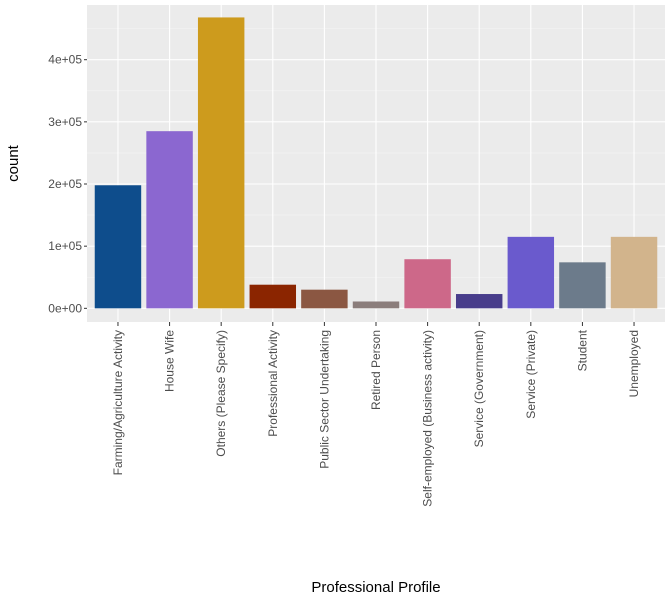 This screenshot has height=599, width=670. I want to click on x-tick-label: Student, so click(582, 350).